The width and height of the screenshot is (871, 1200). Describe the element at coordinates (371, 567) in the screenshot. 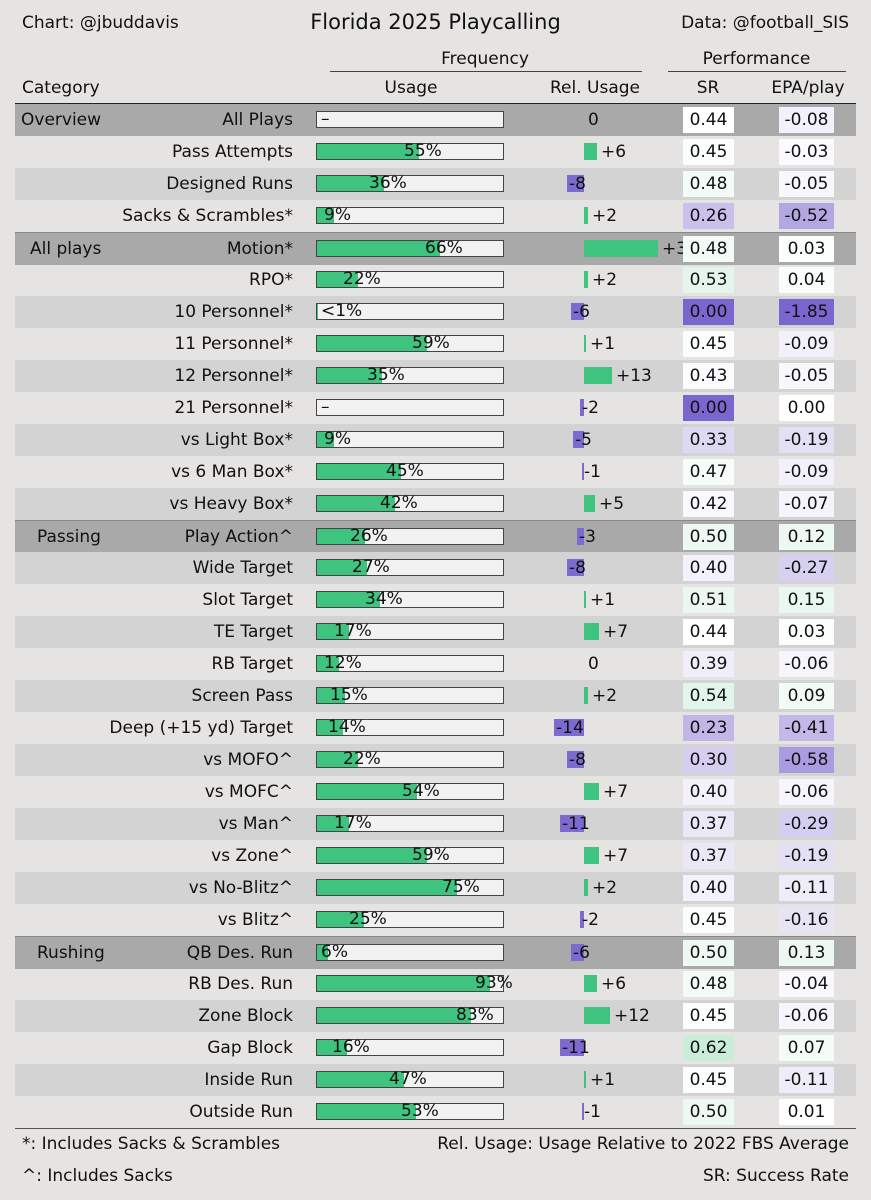

I see `usage-label: 27%` at that location.